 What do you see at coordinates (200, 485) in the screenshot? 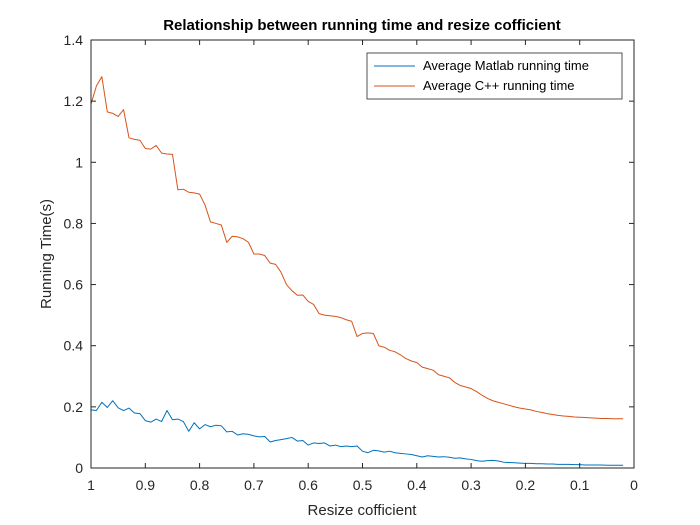
I see `x-tick-label: 0.8` at bounding box center [200, 485].